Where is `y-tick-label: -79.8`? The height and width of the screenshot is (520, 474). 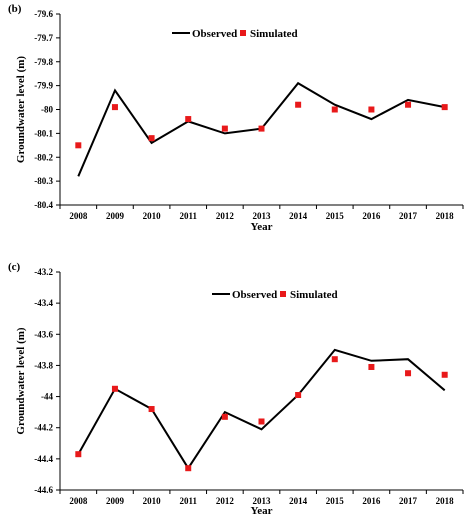 y-tick-label: -79.8 is located at coordinates (43, 62).